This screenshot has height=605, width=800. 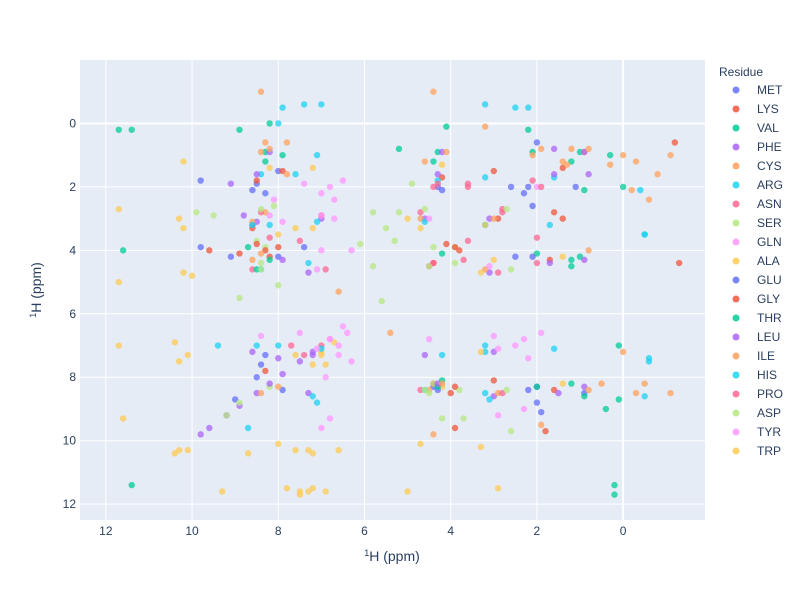 What do you see at coordinates (450, 531) in the screenshot?
I see `x-tick-label: 4` at bounding box center [450, 531].